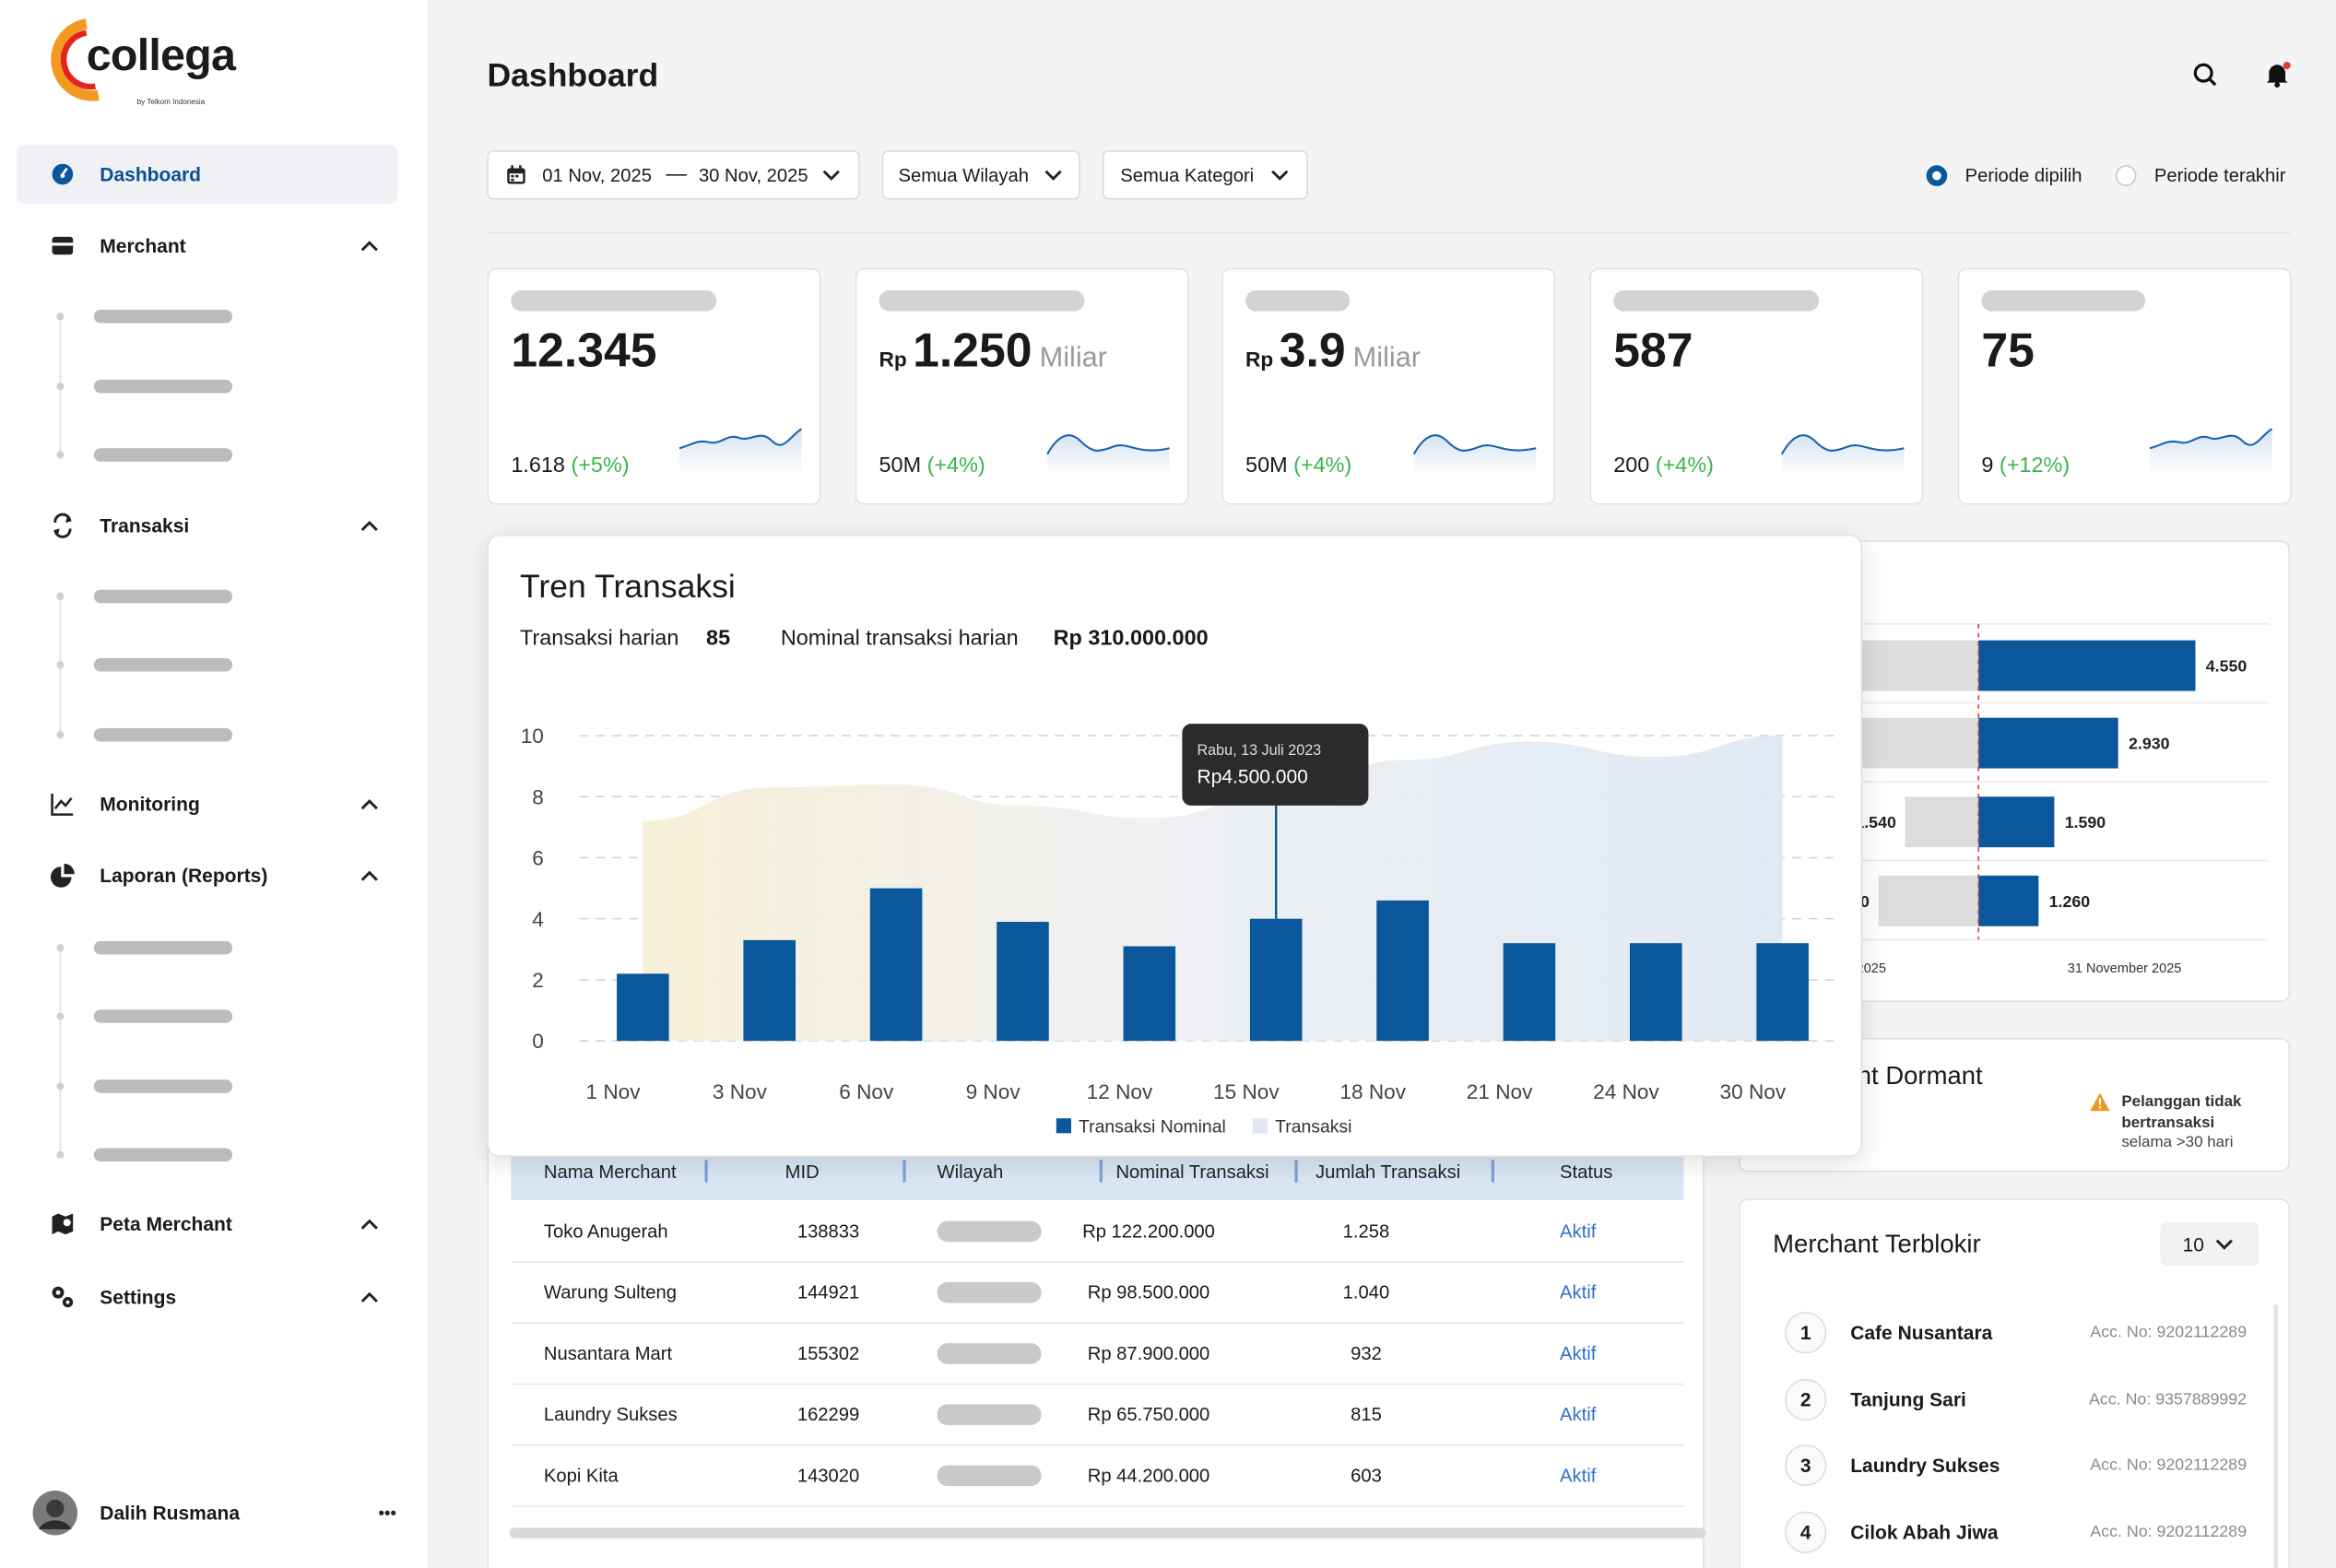 This screenshot has height=1568, width=2336. What do you see at coordinates (1022, 386) in the screenshot?
I see `kpi-card: Rp 1.250 Miliar 50M (+4%)` at bounding box center [1022, 386].